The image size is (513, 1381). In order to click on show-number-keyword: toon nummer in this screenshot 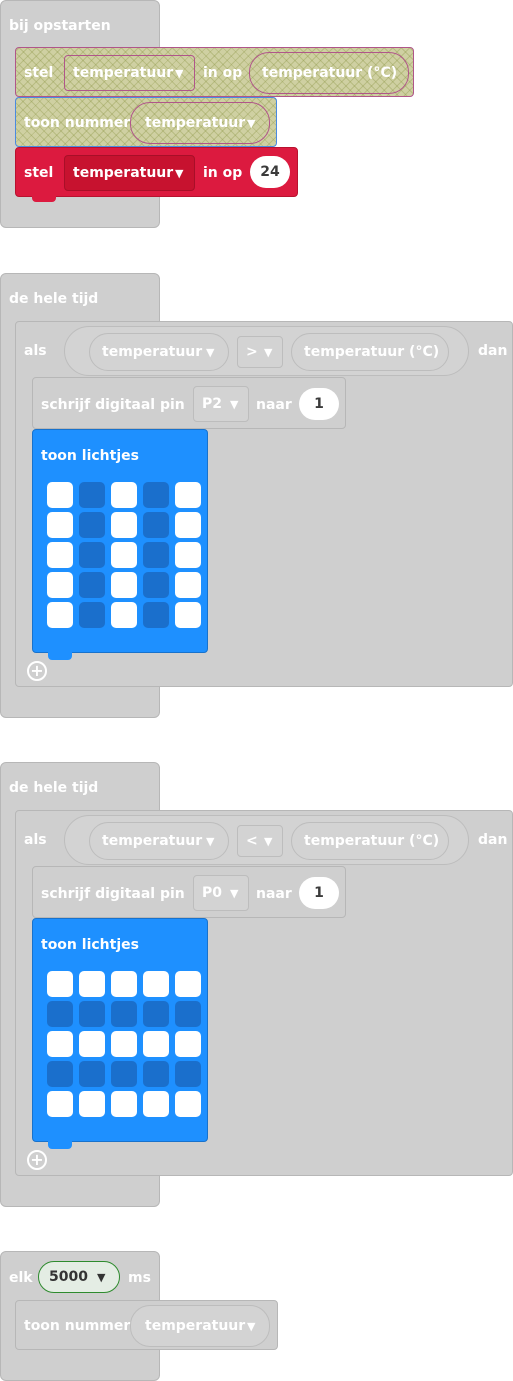, I will do `click(77, 123)`.